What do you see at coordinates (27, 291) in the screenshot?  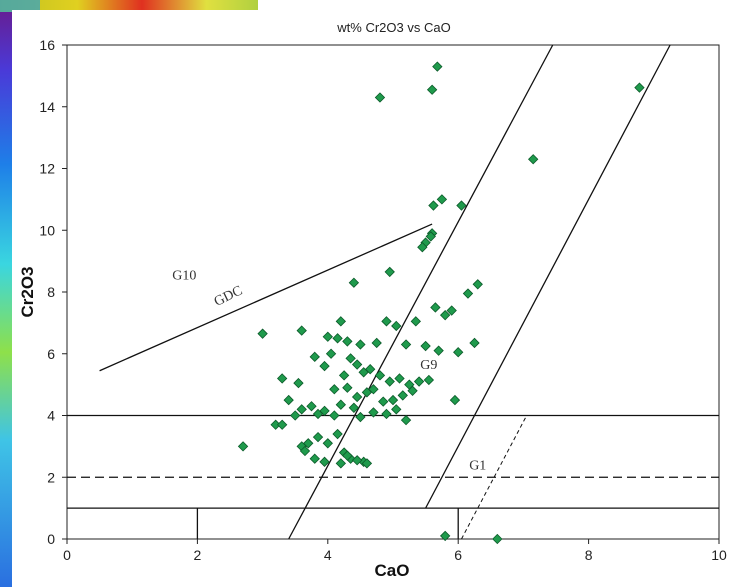 I see `y-axis-title: Cr2O3` at bounding box center [27, 291].